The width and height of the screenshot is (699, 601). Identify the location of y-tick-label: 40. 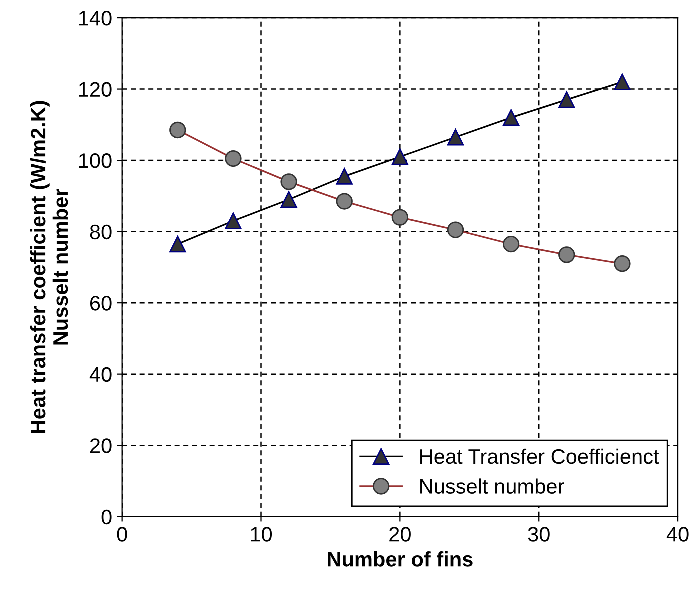
(101, 374).